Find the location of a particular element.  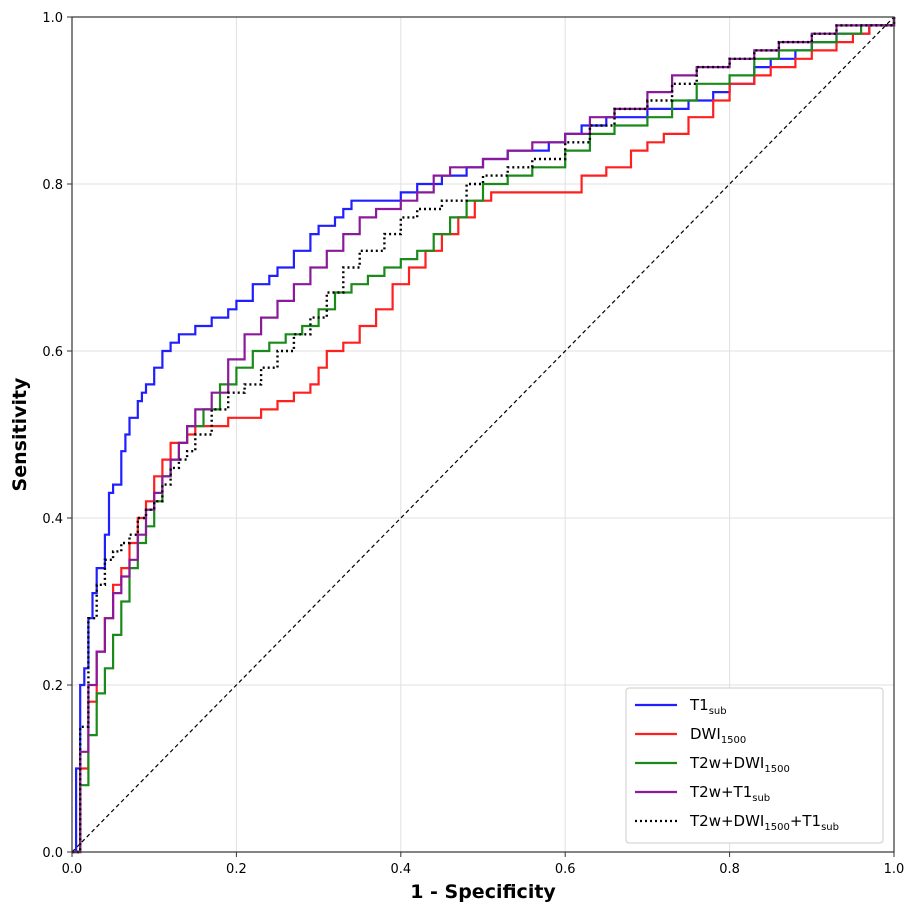

x-tick-label: 0.6 is located at coordinates (565, 869).